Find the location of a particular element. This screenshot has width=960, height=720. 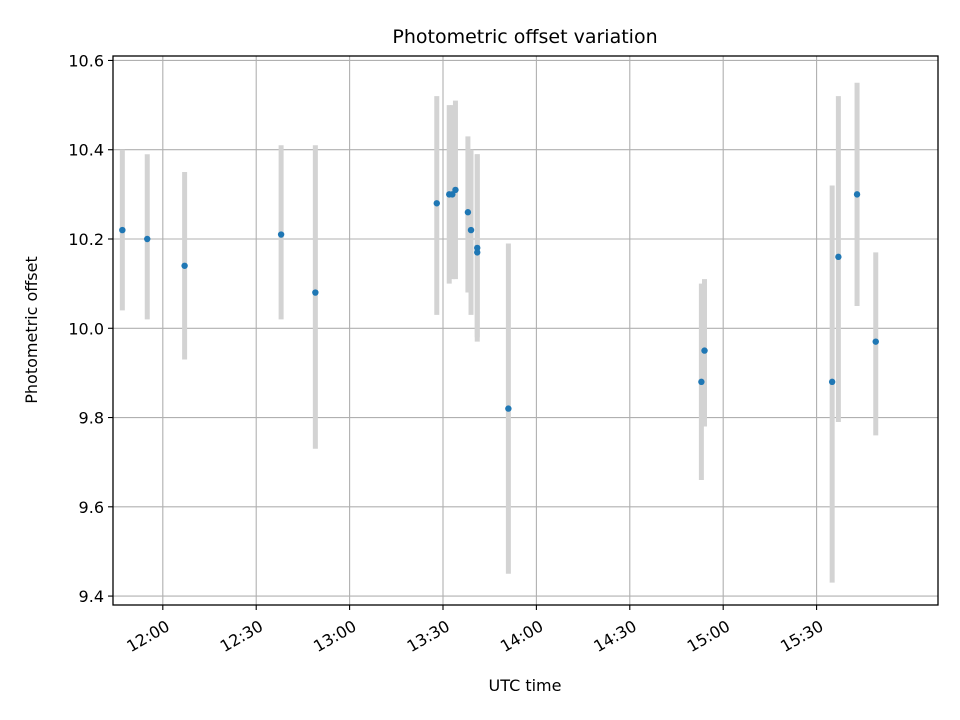

y-axis-label: Photometric offset is located at coordinates (31, 330).